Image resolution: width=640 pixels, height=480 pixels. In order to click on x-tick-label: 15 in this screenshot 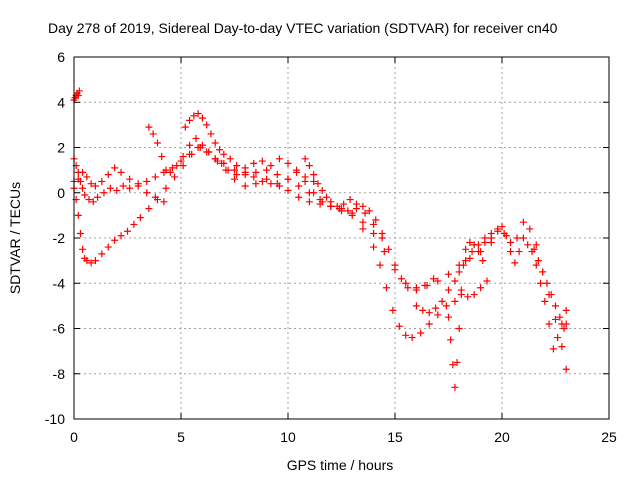, I will do `click(395, 437)`.